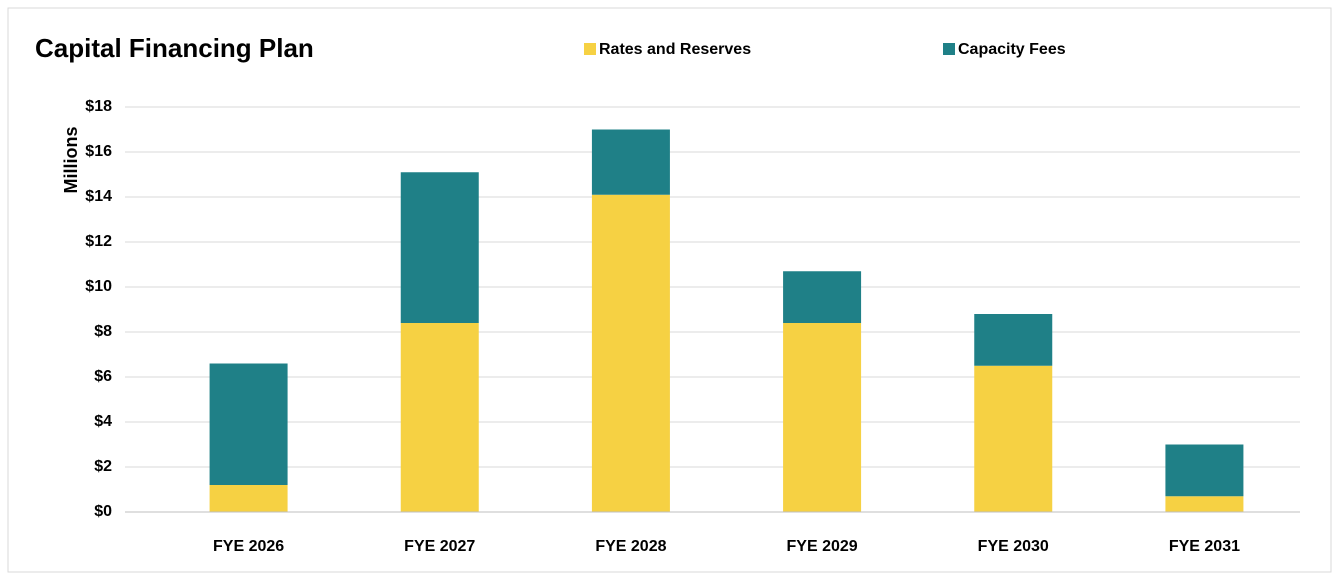  What do you see at coordinates (103, 331) in the screenshot?
I see `y-tick-label: $8` at bounding box center [103, 331].